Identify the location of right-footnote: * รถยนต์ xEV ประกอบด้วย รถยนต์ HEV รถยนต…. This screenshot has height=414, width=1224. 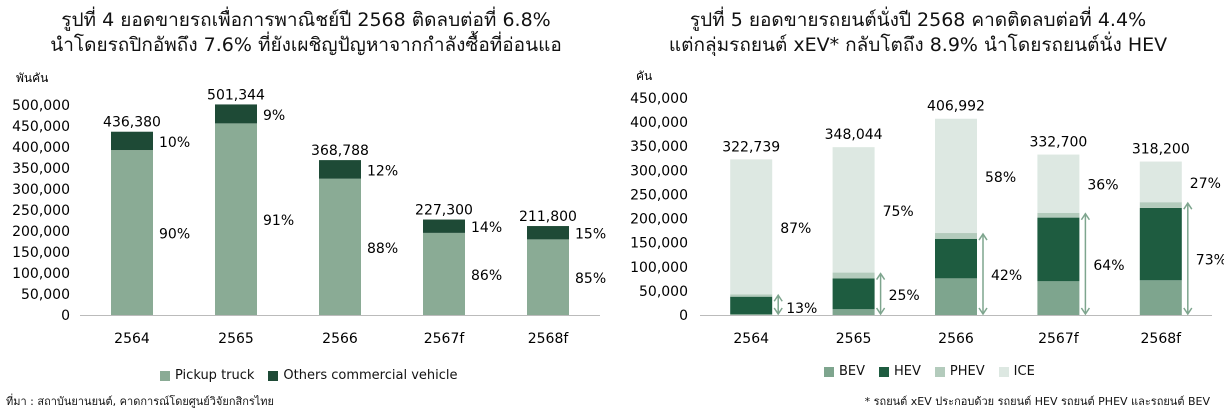
(1037, 401).